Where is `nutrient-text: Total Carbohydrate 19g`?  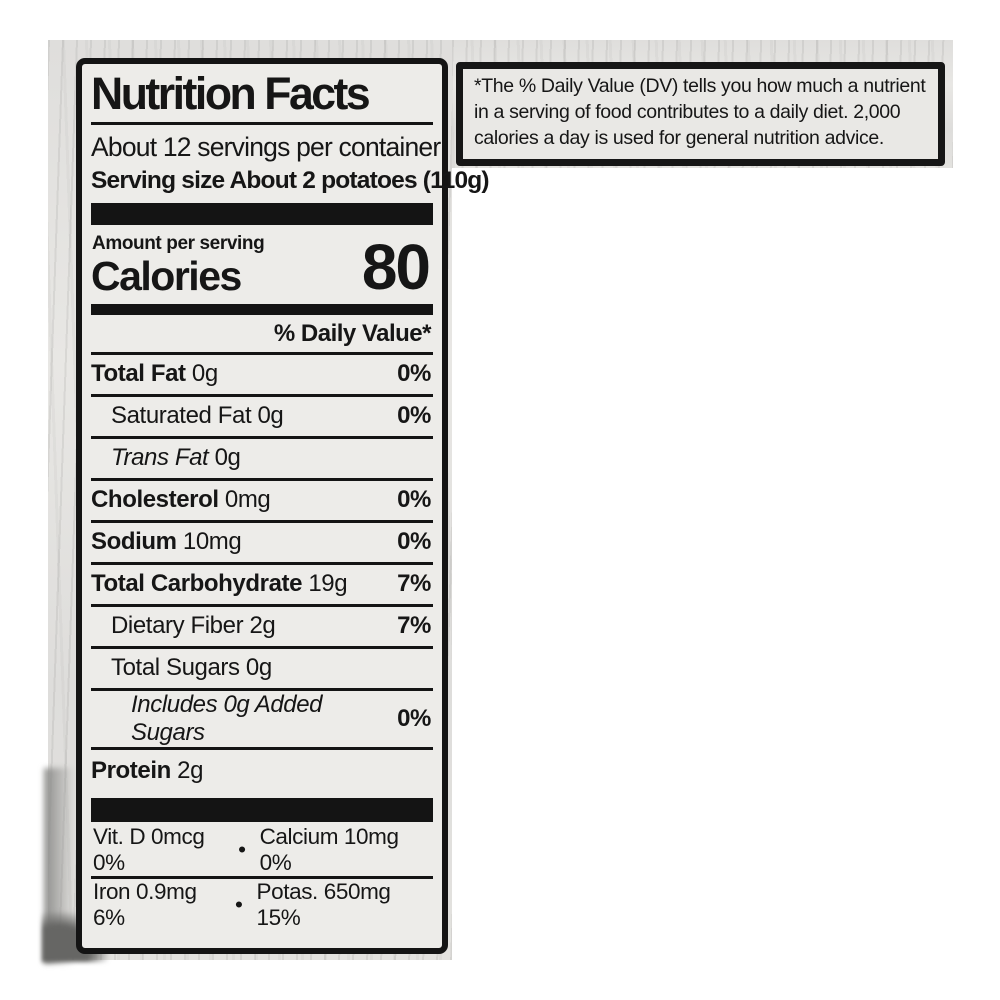 nutrient-text: Total Carbohydrate 19g is located at coordinates (219, 584).